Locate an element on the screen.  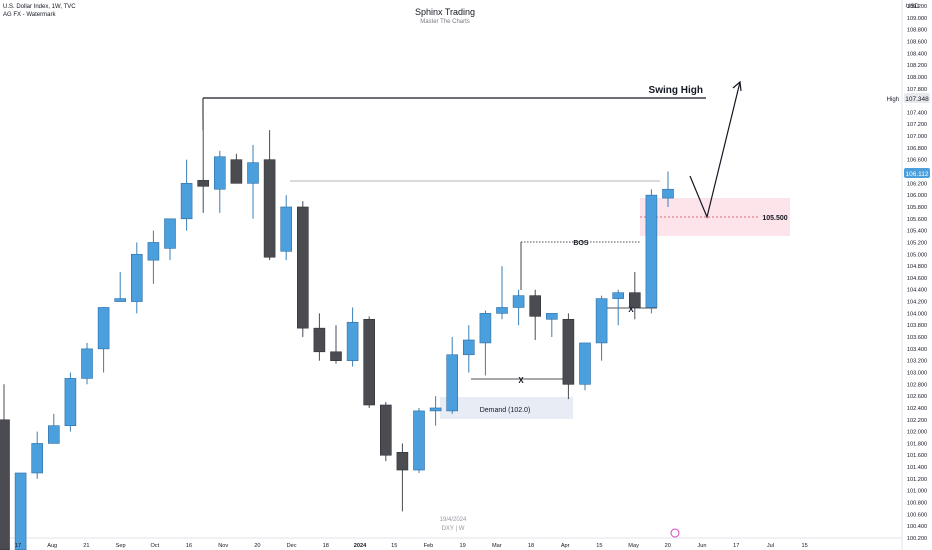
price-tick-label: 103.000 is located at coordinates (917, 373).